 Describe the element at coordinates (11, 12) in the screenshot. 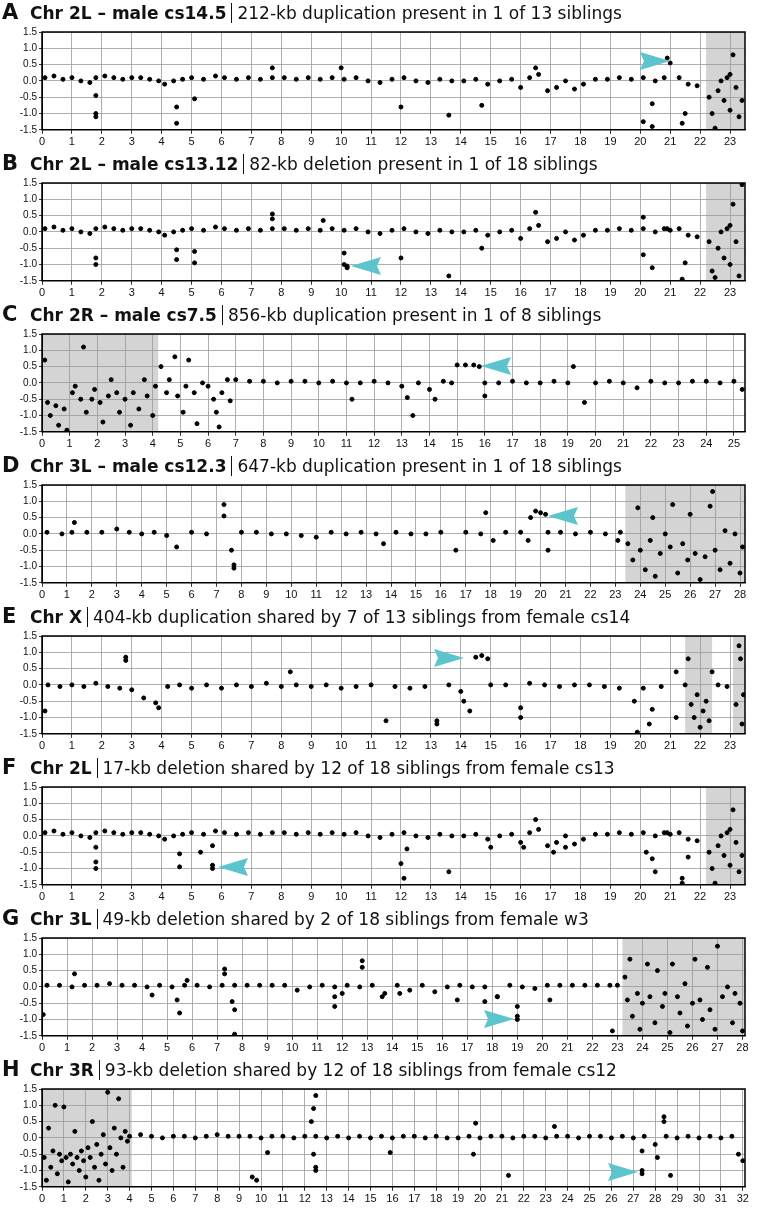

I see `text: A` at that location.